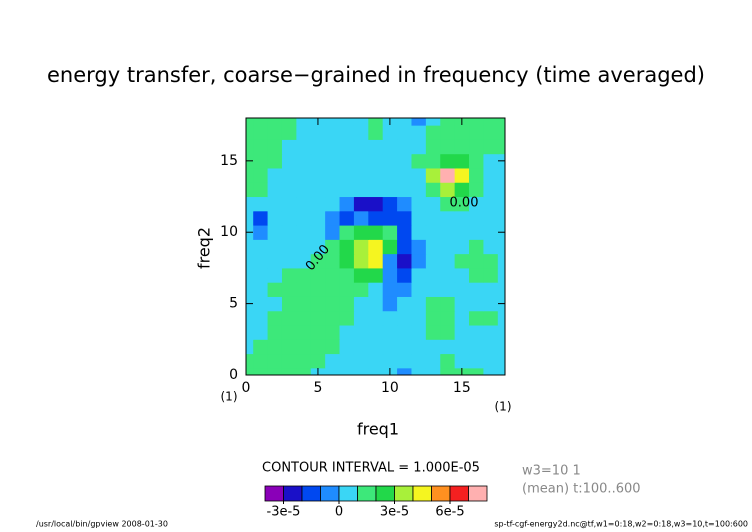 This screenshot has width=752, height=532. Describe the element at coordinates (390, 388) in the screenshot. I see `x-tick-label: 10` at that location.